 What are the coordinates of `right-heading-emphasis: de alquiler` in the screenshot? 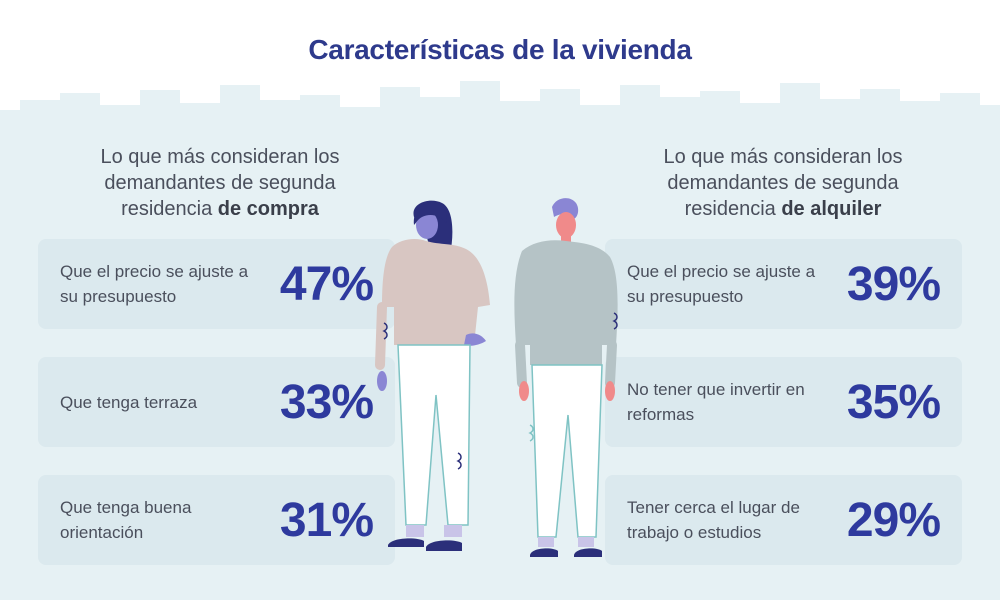 It's located at (831, 209).